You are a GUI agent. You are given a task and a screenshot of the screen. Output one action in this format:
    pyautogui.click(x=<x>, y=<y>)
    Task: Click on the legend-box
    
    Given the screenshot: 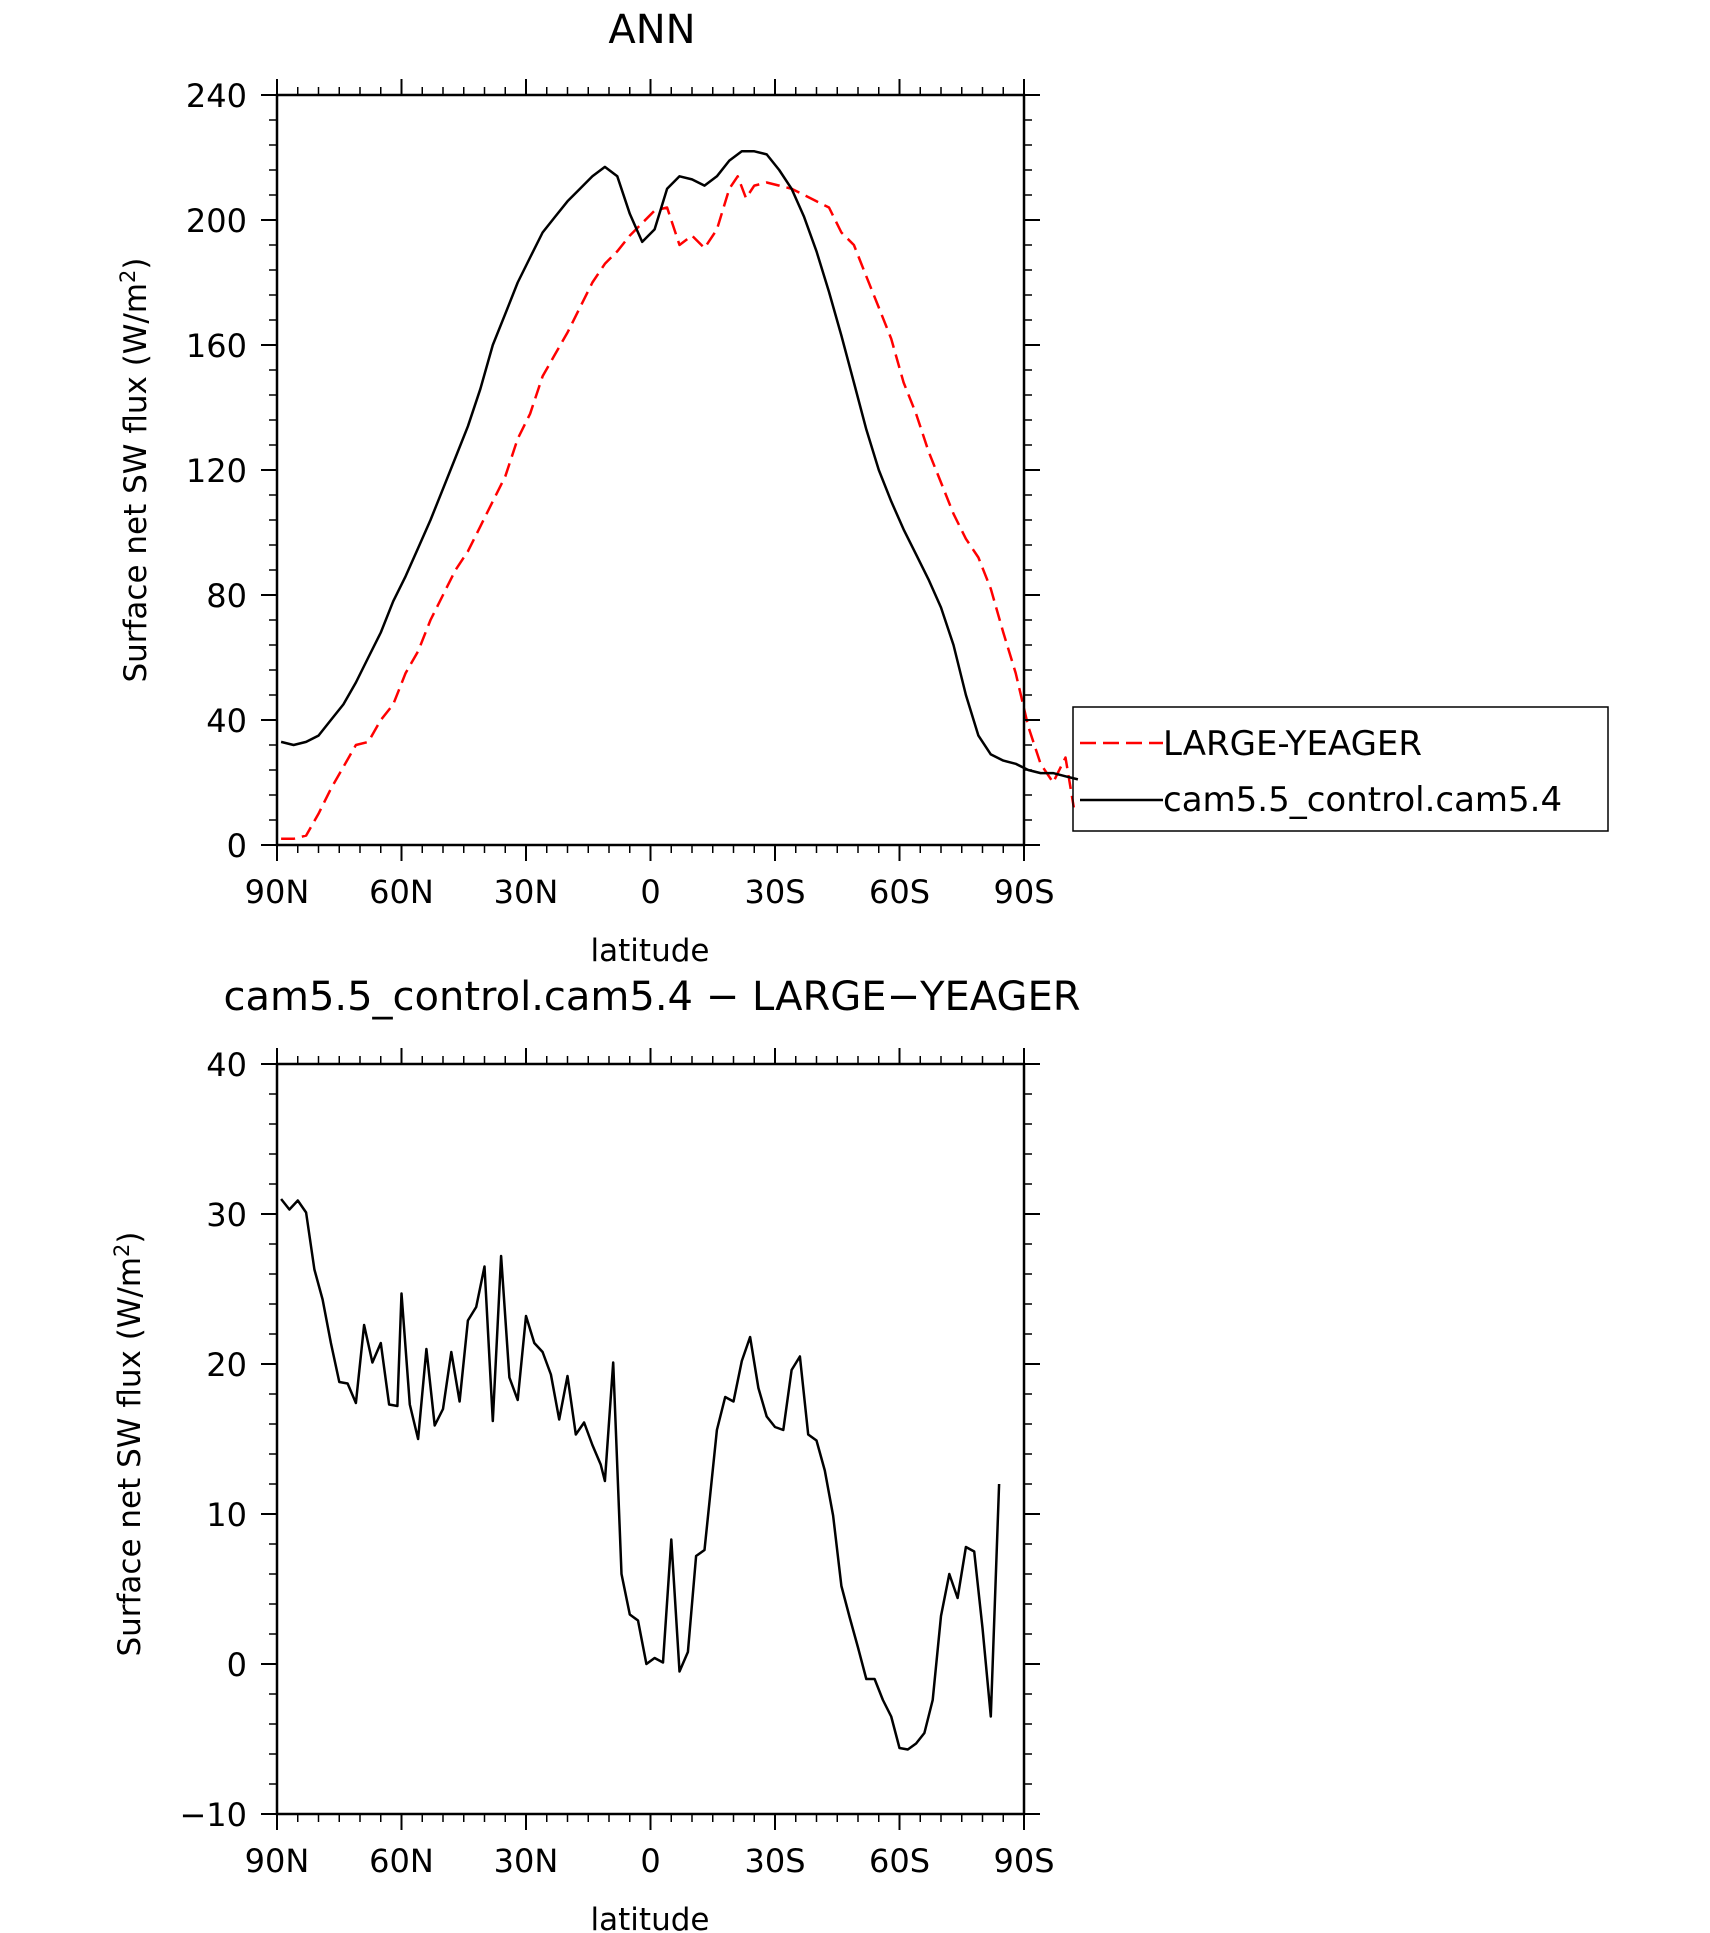 What is the action you would take?
    pyautogui.click(x=1340, y=769)
    